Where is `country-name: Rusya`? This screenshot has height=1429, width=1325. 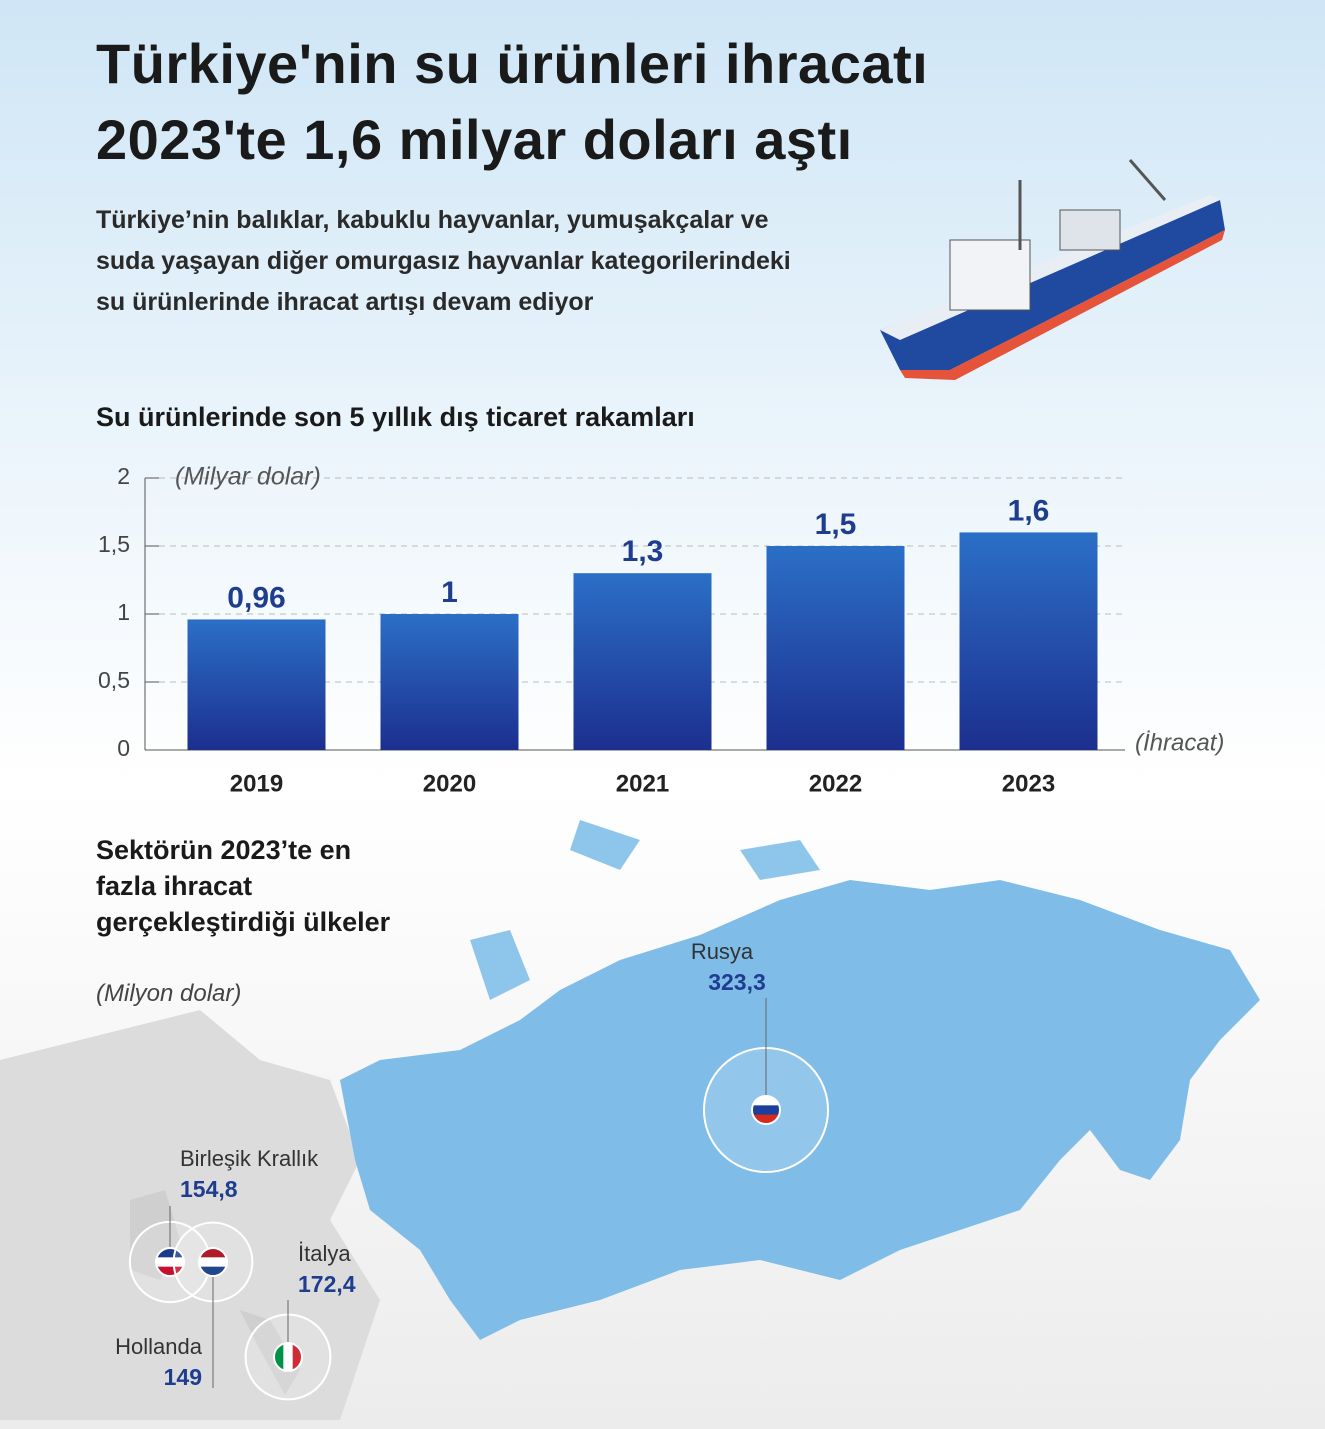 country-name: Rusya is located at coordinates (722, 951).